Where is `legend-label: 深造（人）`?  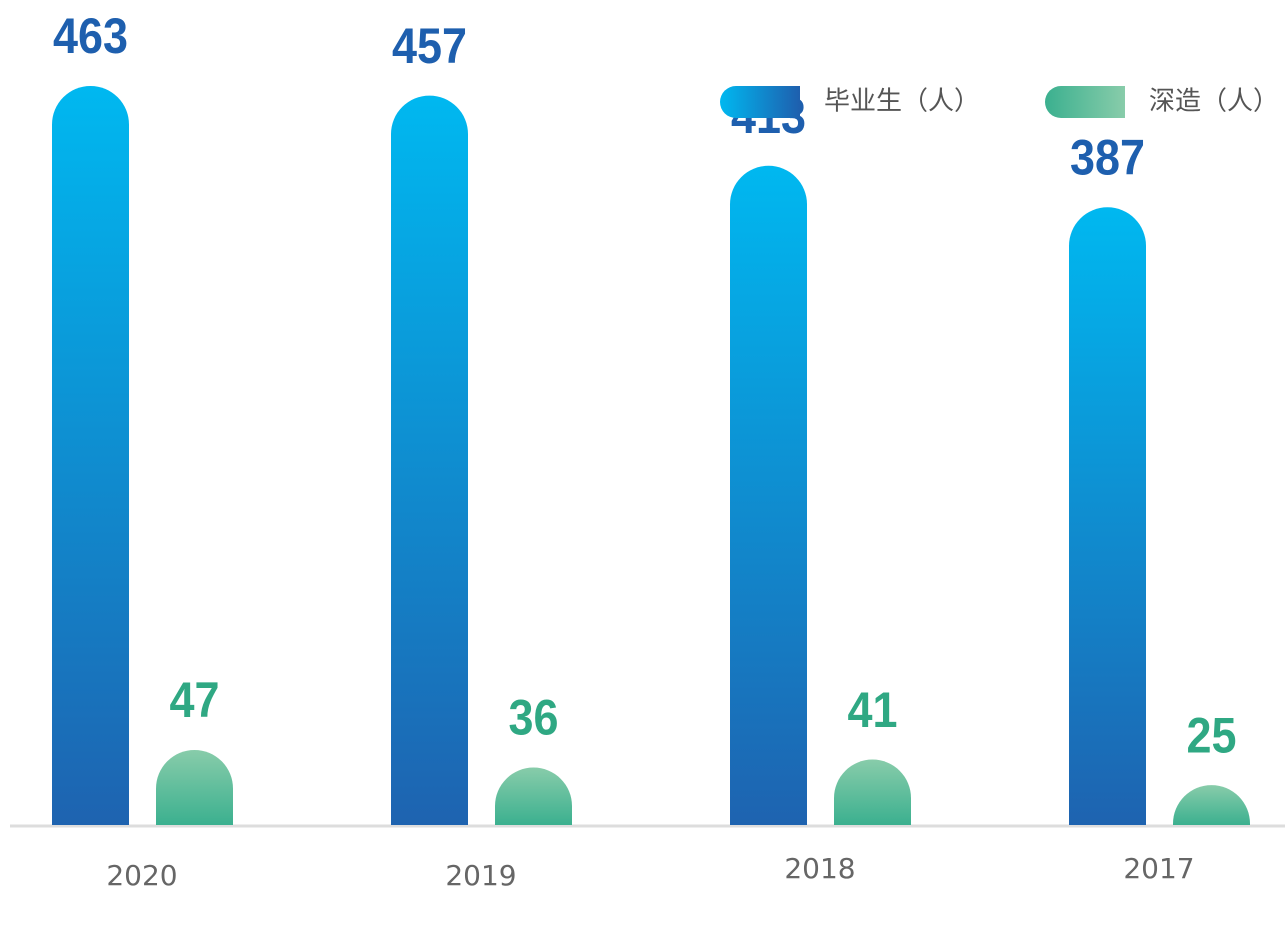
legend-label: 深造（人） is located at coordinates (1214, 102).